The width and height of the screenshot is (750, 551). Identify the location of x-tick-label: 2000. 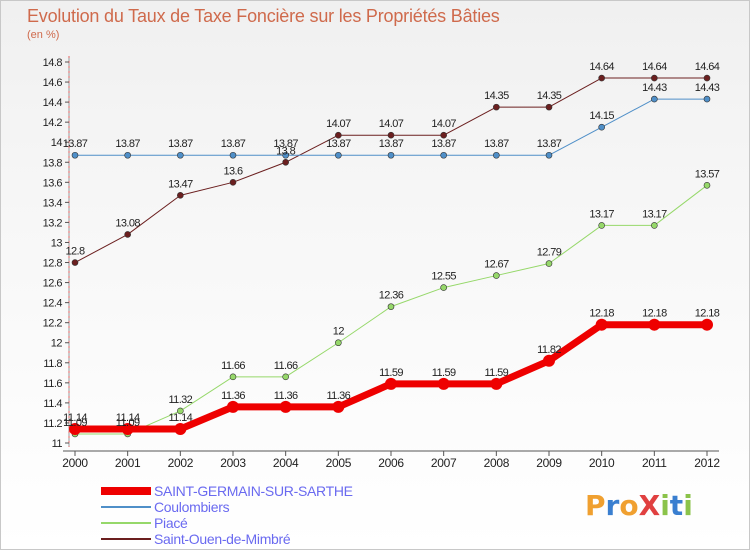
(75, 463).